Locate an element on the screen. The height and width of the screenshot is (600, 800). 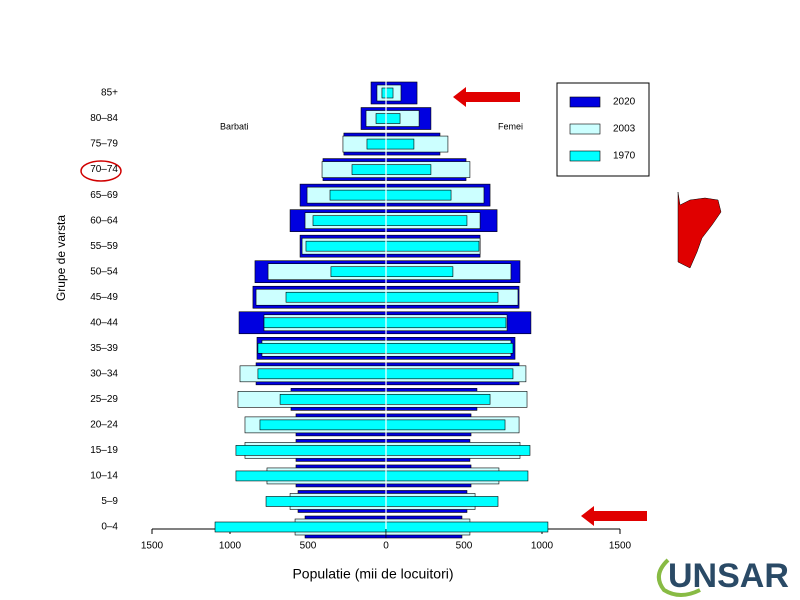
legend-label: 2003 is located at coordinates (624, 129).